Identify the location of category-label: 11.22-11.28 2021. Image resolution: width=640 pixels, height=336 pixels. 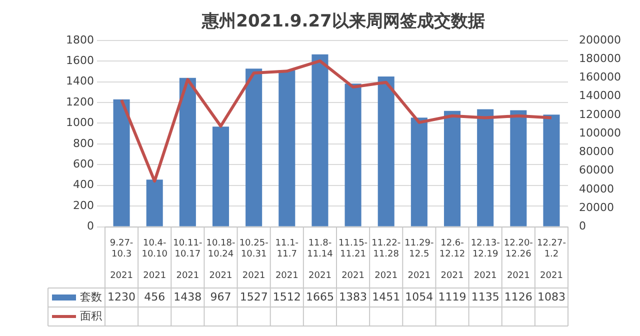
(386, 259).